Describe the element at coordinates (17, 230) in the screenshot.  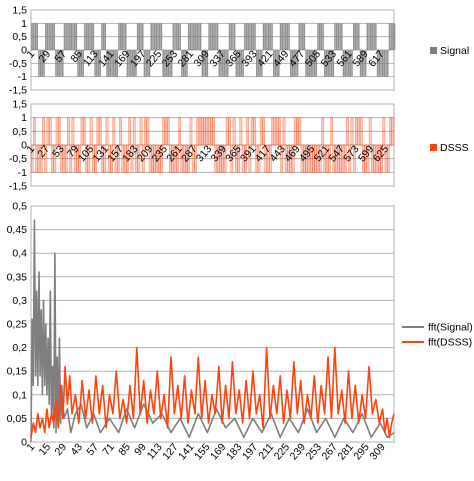
I see `y-tick-label-fft: 0,45` at that location.